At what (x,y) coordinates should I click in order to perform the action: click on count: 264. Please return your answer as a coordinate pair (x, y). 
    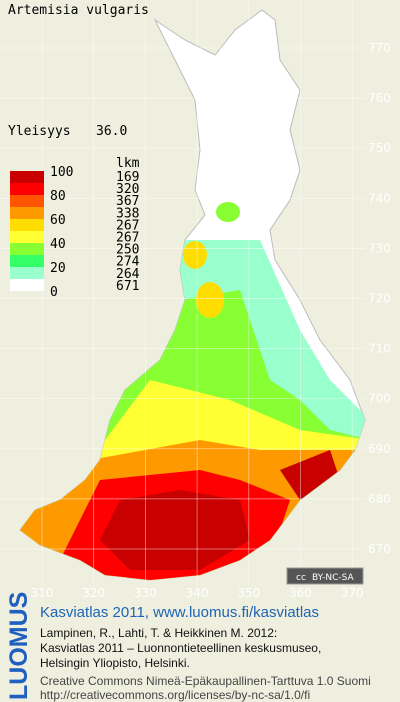
    Looking at the image, I should click on (128, 274).